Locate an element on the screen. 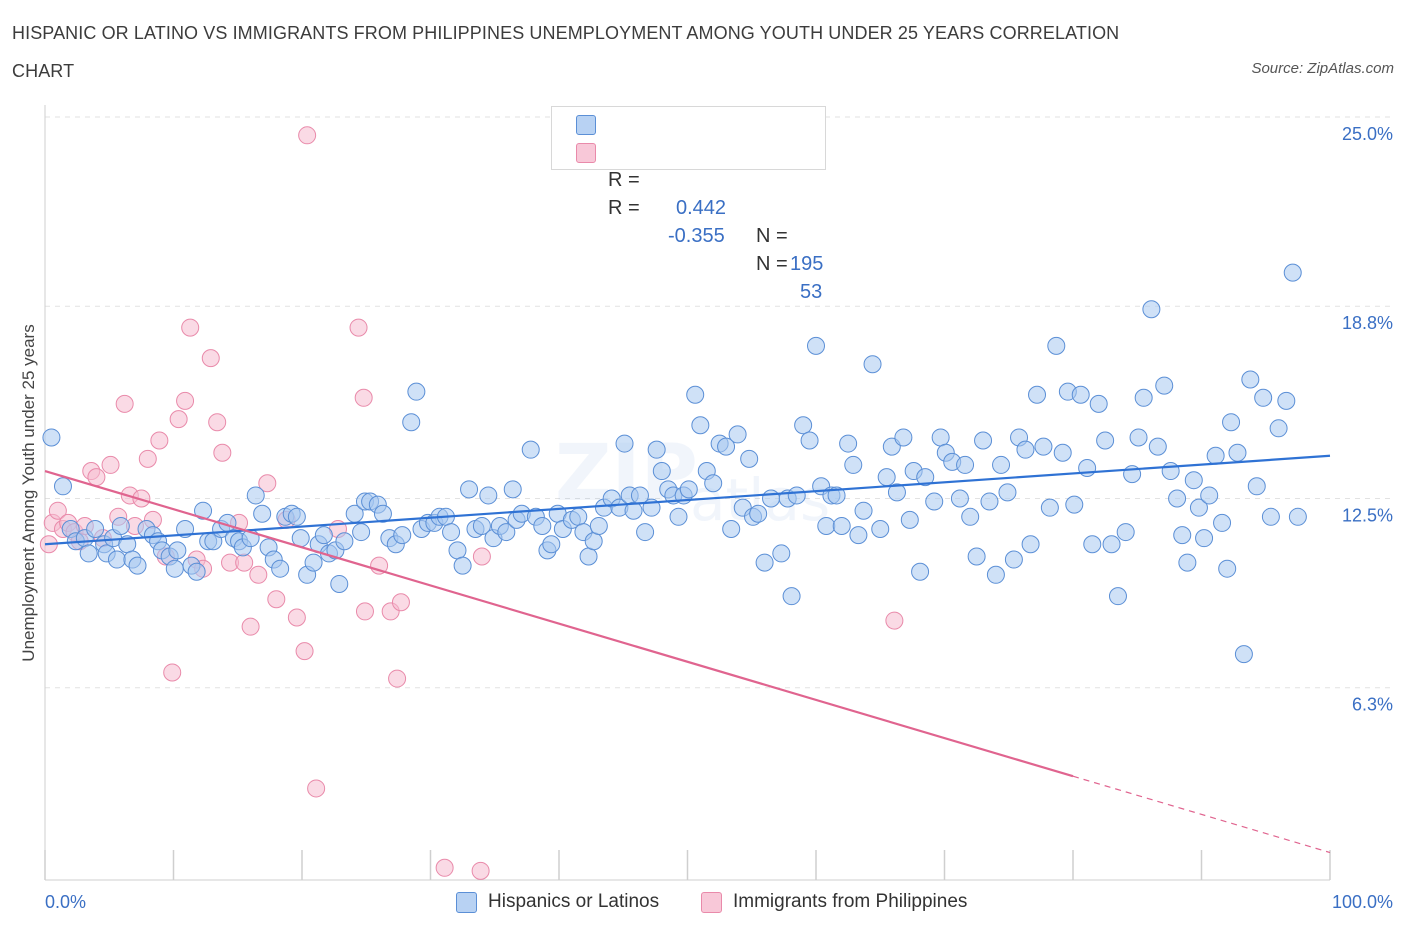 The image size is (1406, 930). y-tick-label: 12.5% is located at coordinates (1367, 516).